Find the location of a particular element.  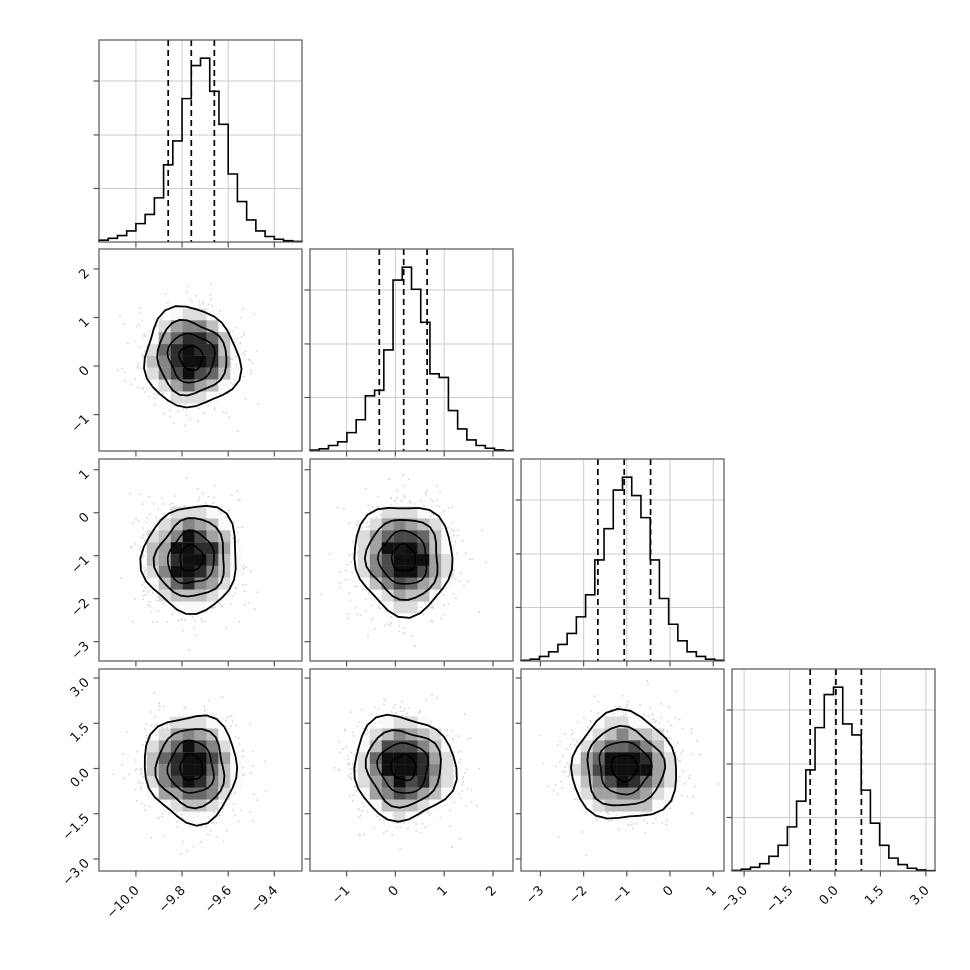

panel-2d-p2-p3 is located at coordinates (409, 562).